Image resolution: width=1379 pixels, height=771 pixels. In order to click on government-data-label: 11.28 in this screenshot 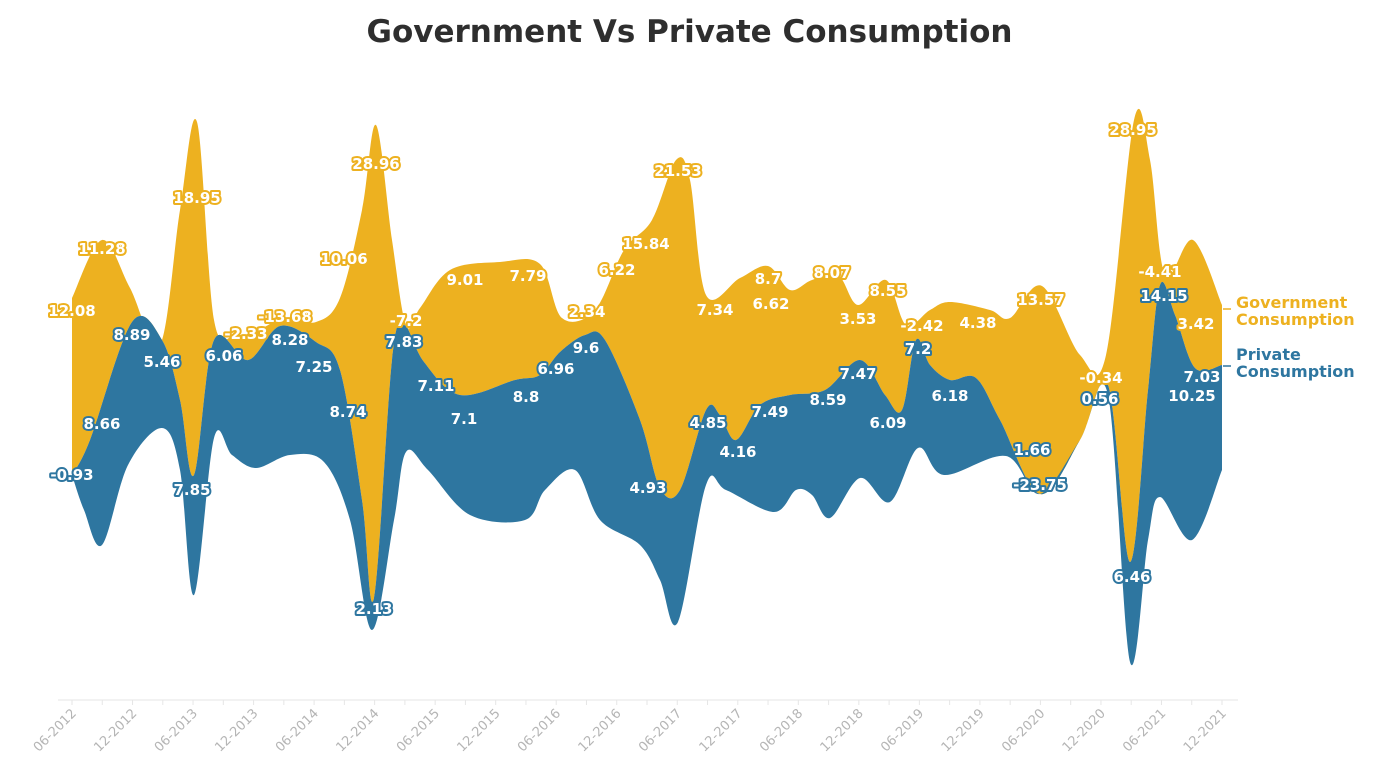, I will do `click(101, 249)`.